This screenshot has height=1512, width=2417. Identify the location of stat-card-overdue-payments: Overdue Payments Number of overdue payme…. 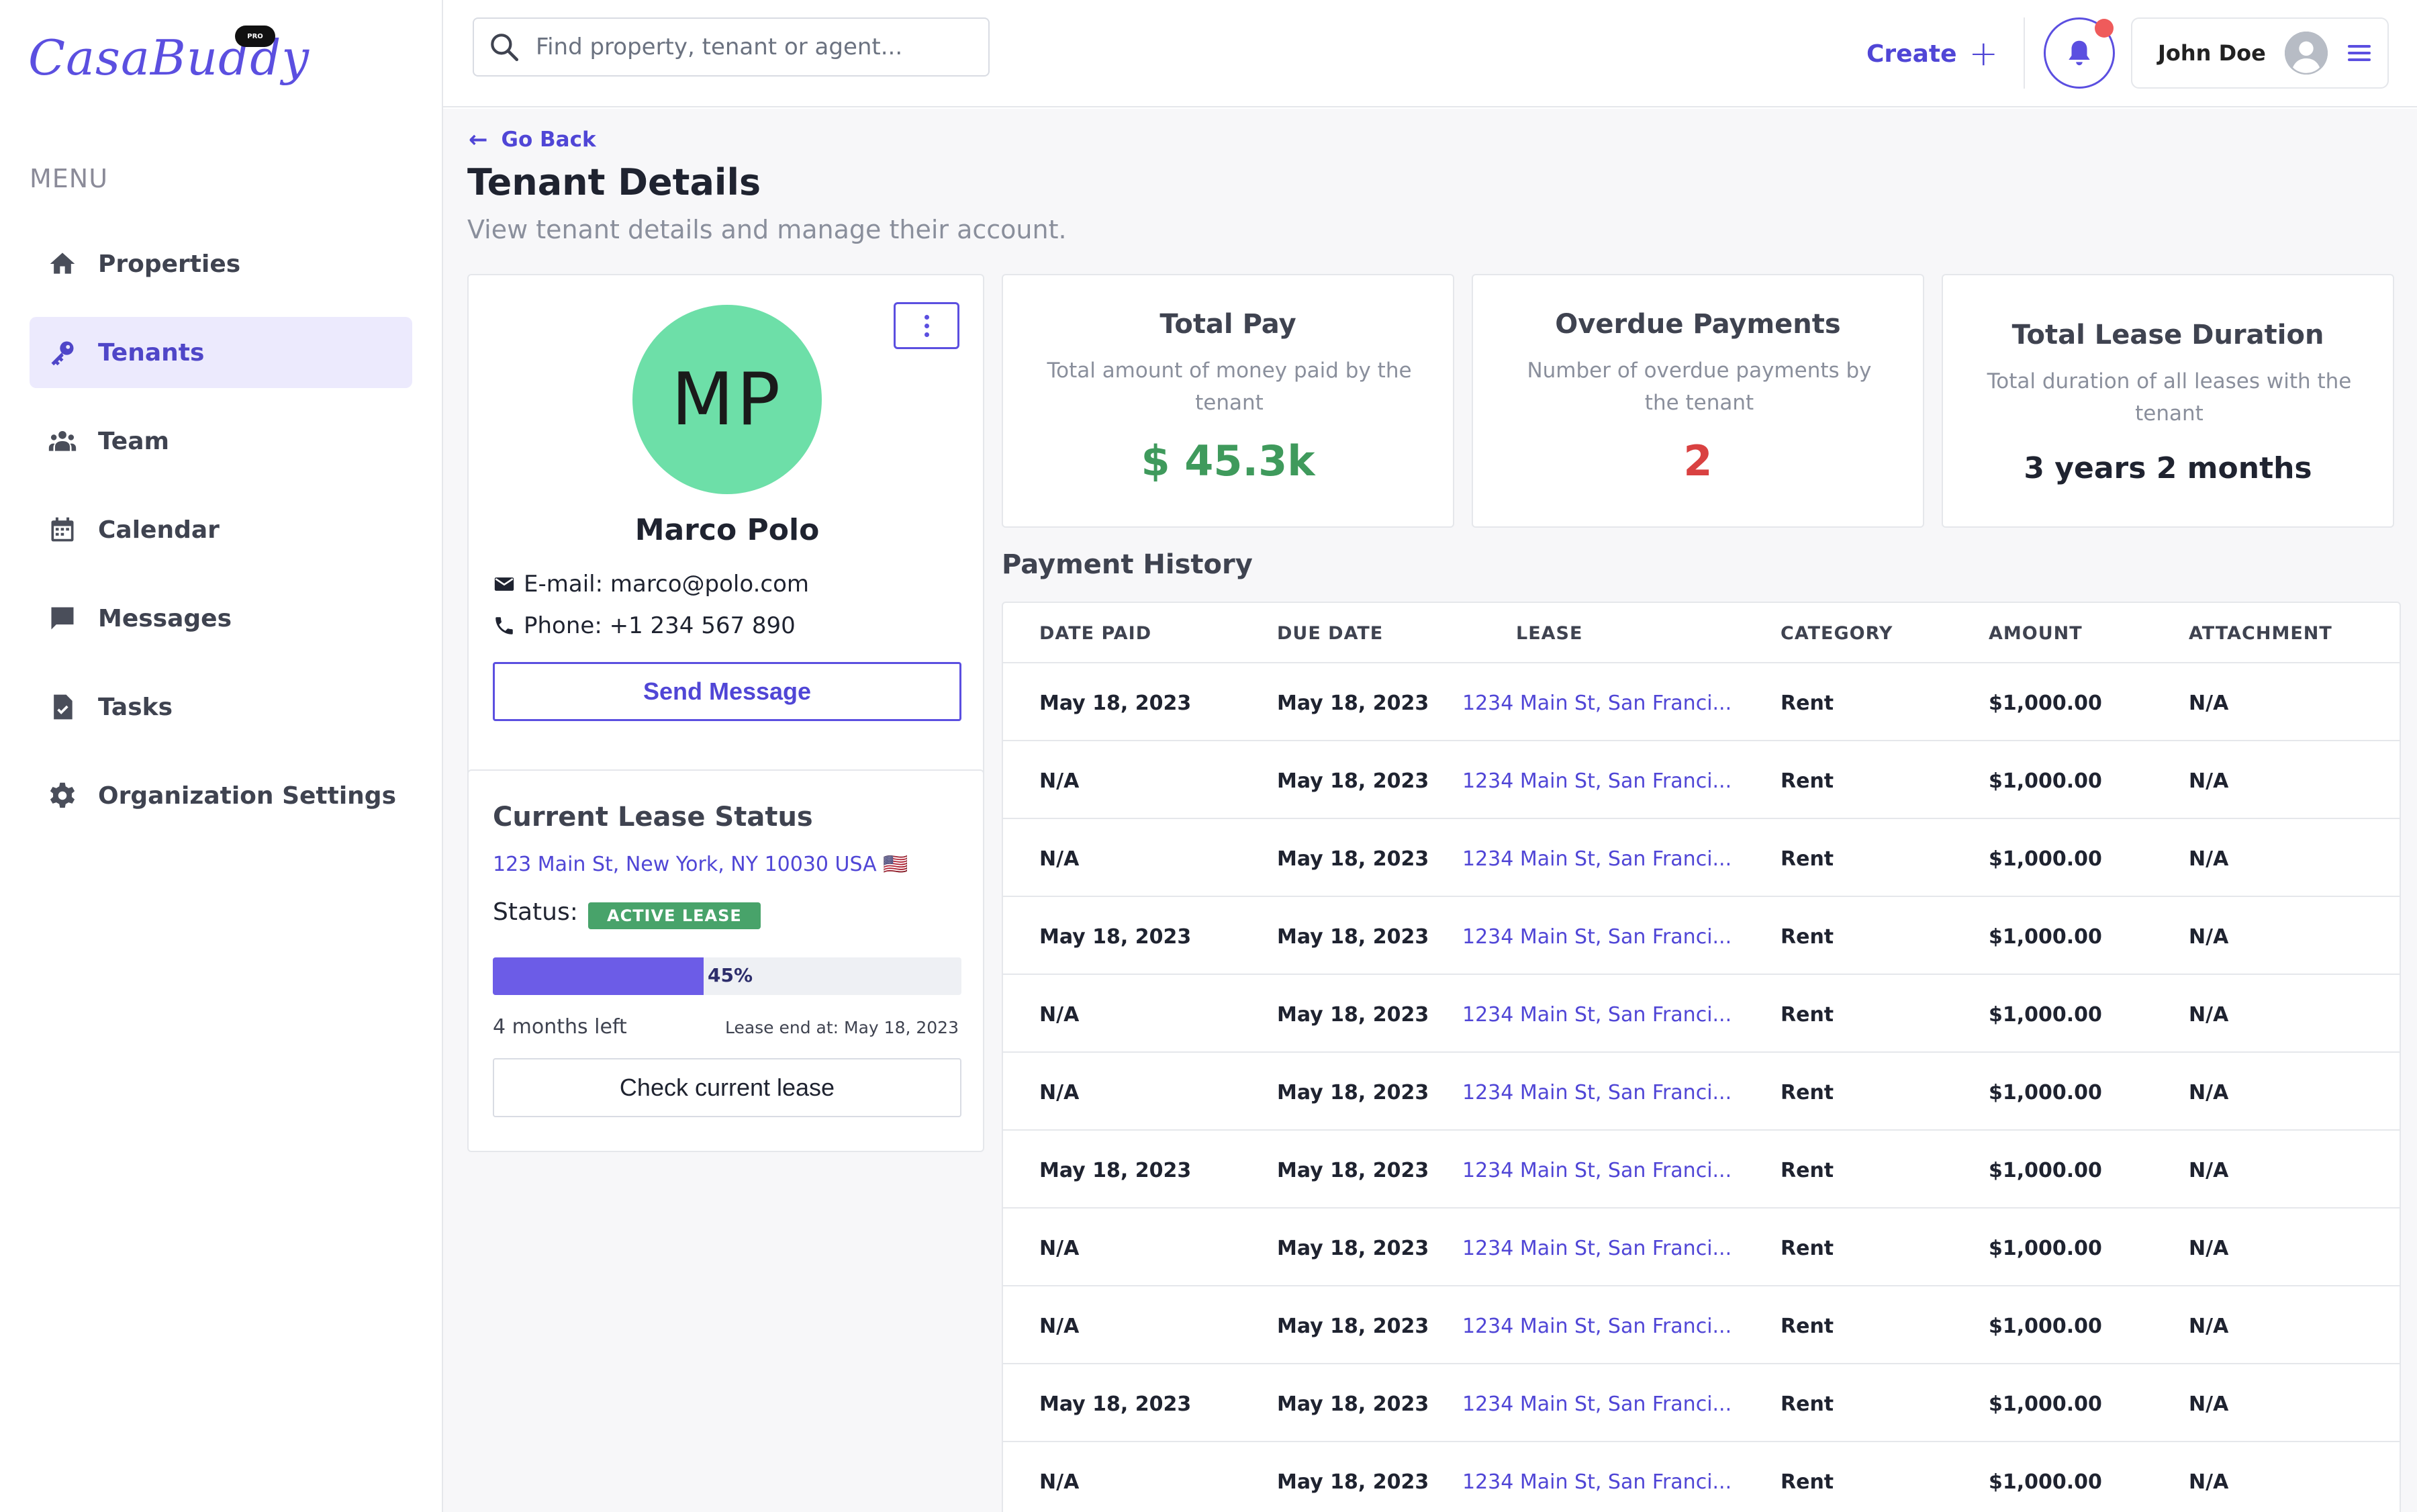
(1698, 401).